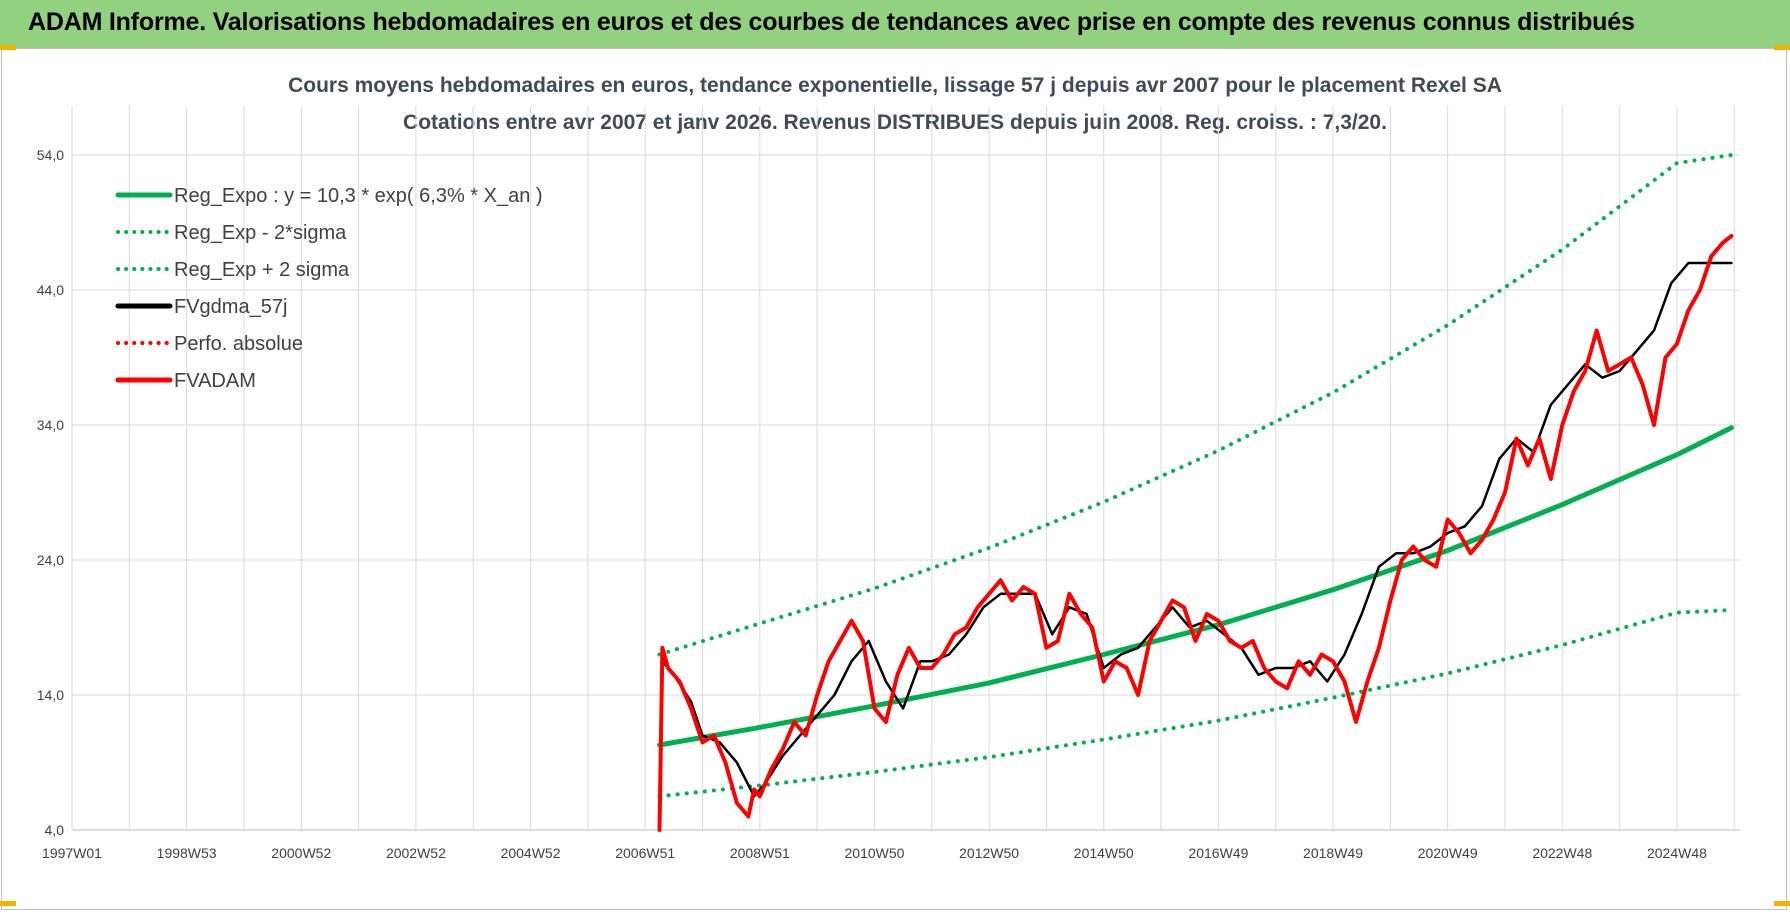 The image size is (1790, 912). What do you see at coordinates (187, 853) in the screenshot?
I see `x-tick-label: 1998W53` at bounding box center [187, 853].